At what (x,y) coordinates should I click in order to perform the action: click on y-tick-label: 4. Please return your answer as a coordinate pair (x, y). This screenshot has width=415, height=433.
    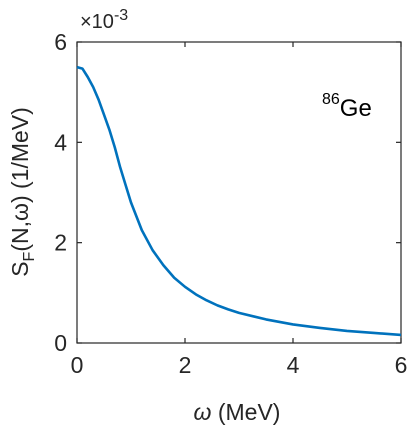
    Looking at the image, I should click on (60, 142).